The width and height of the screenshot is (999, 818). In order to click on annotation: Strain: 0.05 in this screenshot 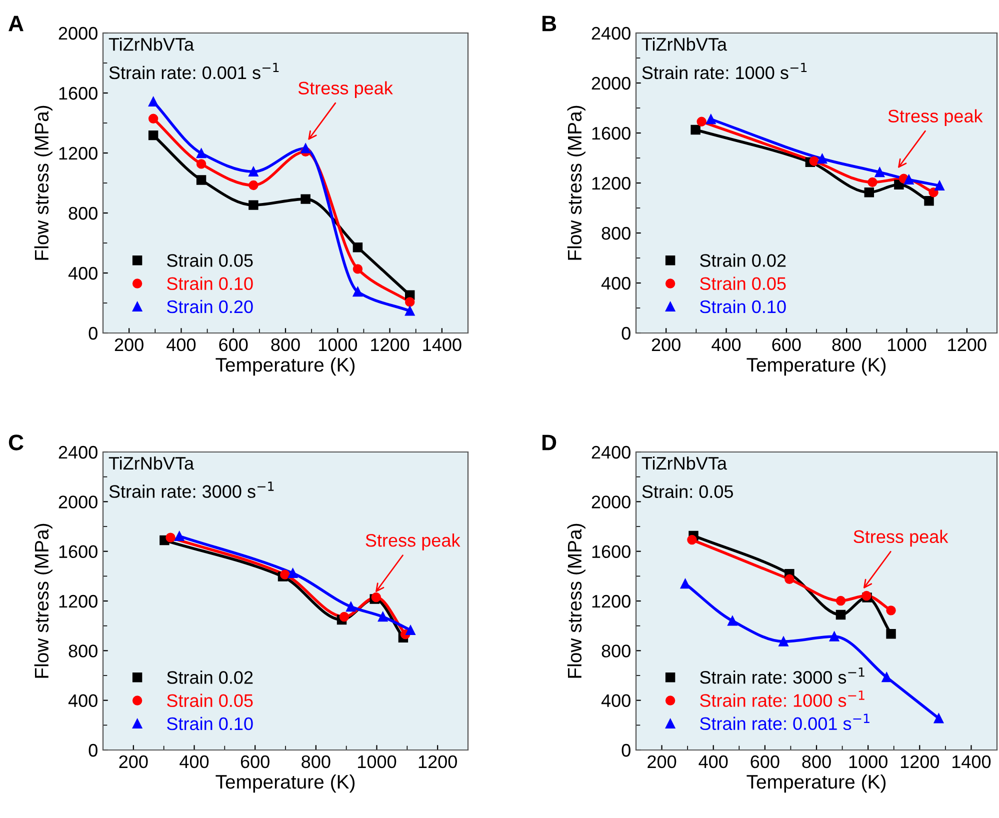, I will do `click(687, 491)`.